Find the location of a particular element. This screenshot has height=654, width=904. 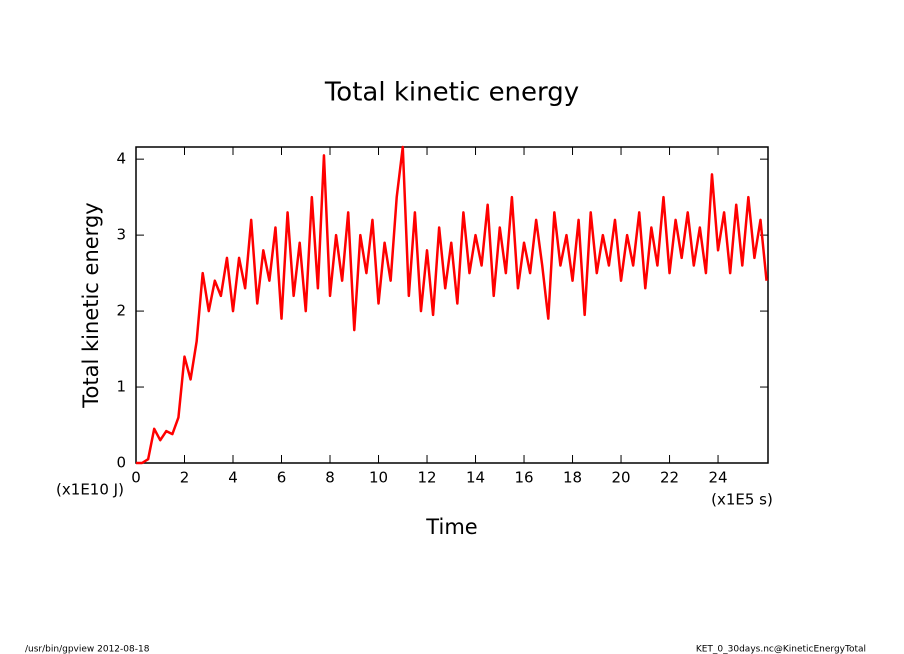

x-tick-label: 18 is located at coordinates (572, 478).